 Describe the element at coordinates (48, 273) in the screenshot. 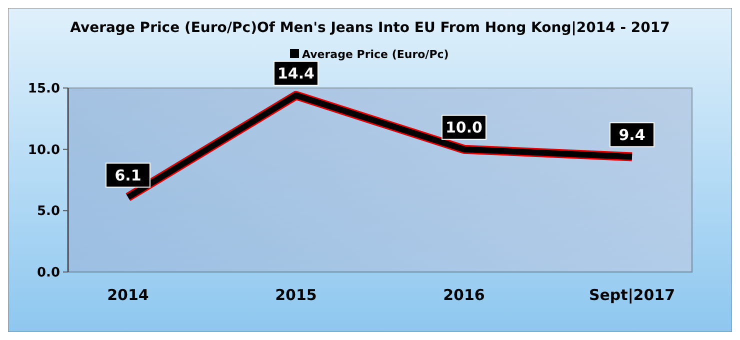

I see `y-tick-label: 0.0` at that location.